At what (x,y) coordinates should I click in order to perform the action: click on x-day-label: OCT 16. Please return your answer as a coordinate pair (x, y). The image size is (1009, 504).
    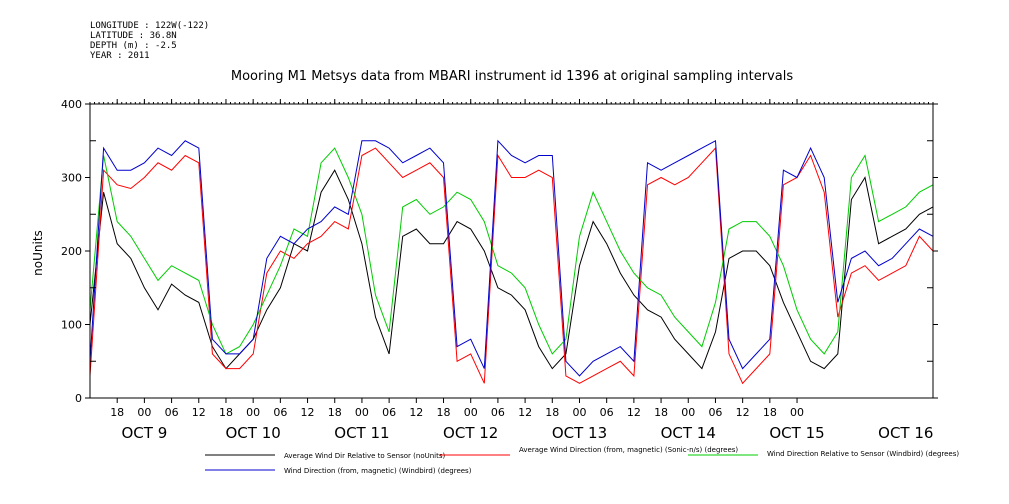
    Looking at the image, I should click on (905, 433).